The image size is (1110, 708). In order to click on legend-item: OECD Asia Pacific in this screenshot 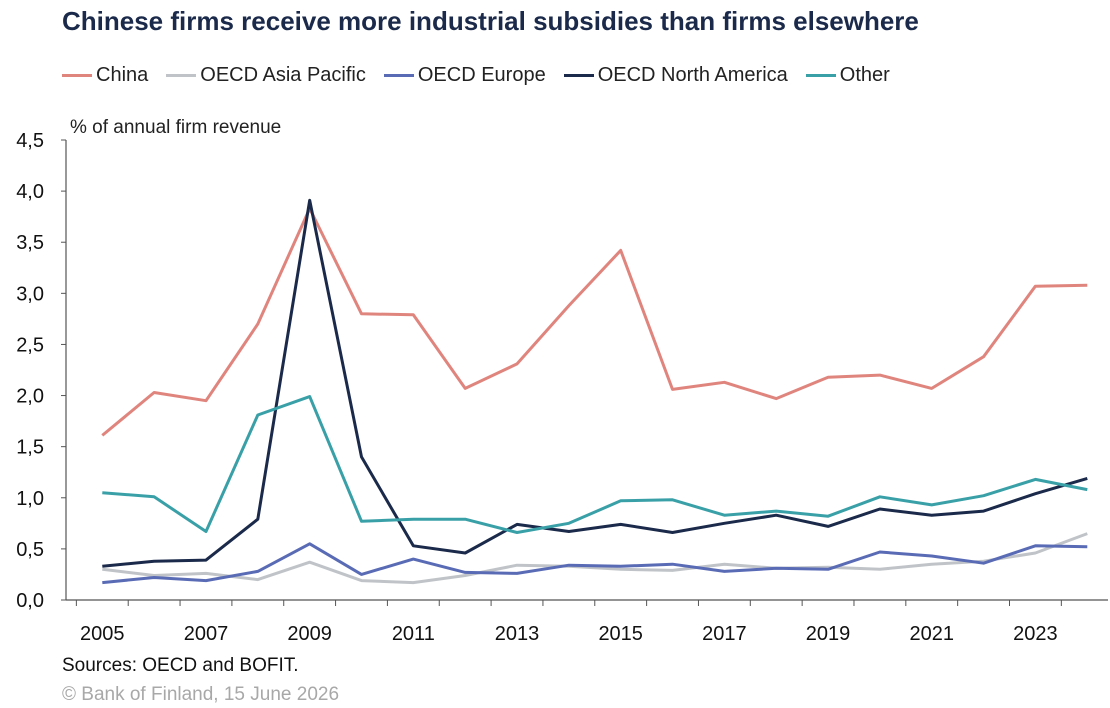, I will do `click(266, 75)`.